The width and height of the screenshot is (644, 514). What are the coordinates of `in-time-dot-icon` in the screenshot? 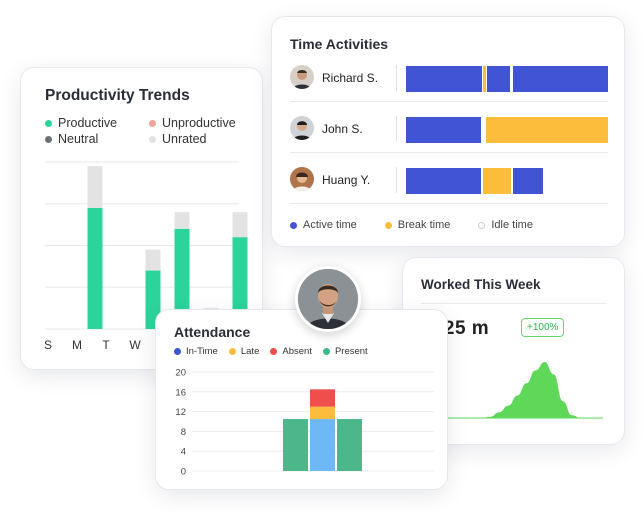 It's located at (177, 351).